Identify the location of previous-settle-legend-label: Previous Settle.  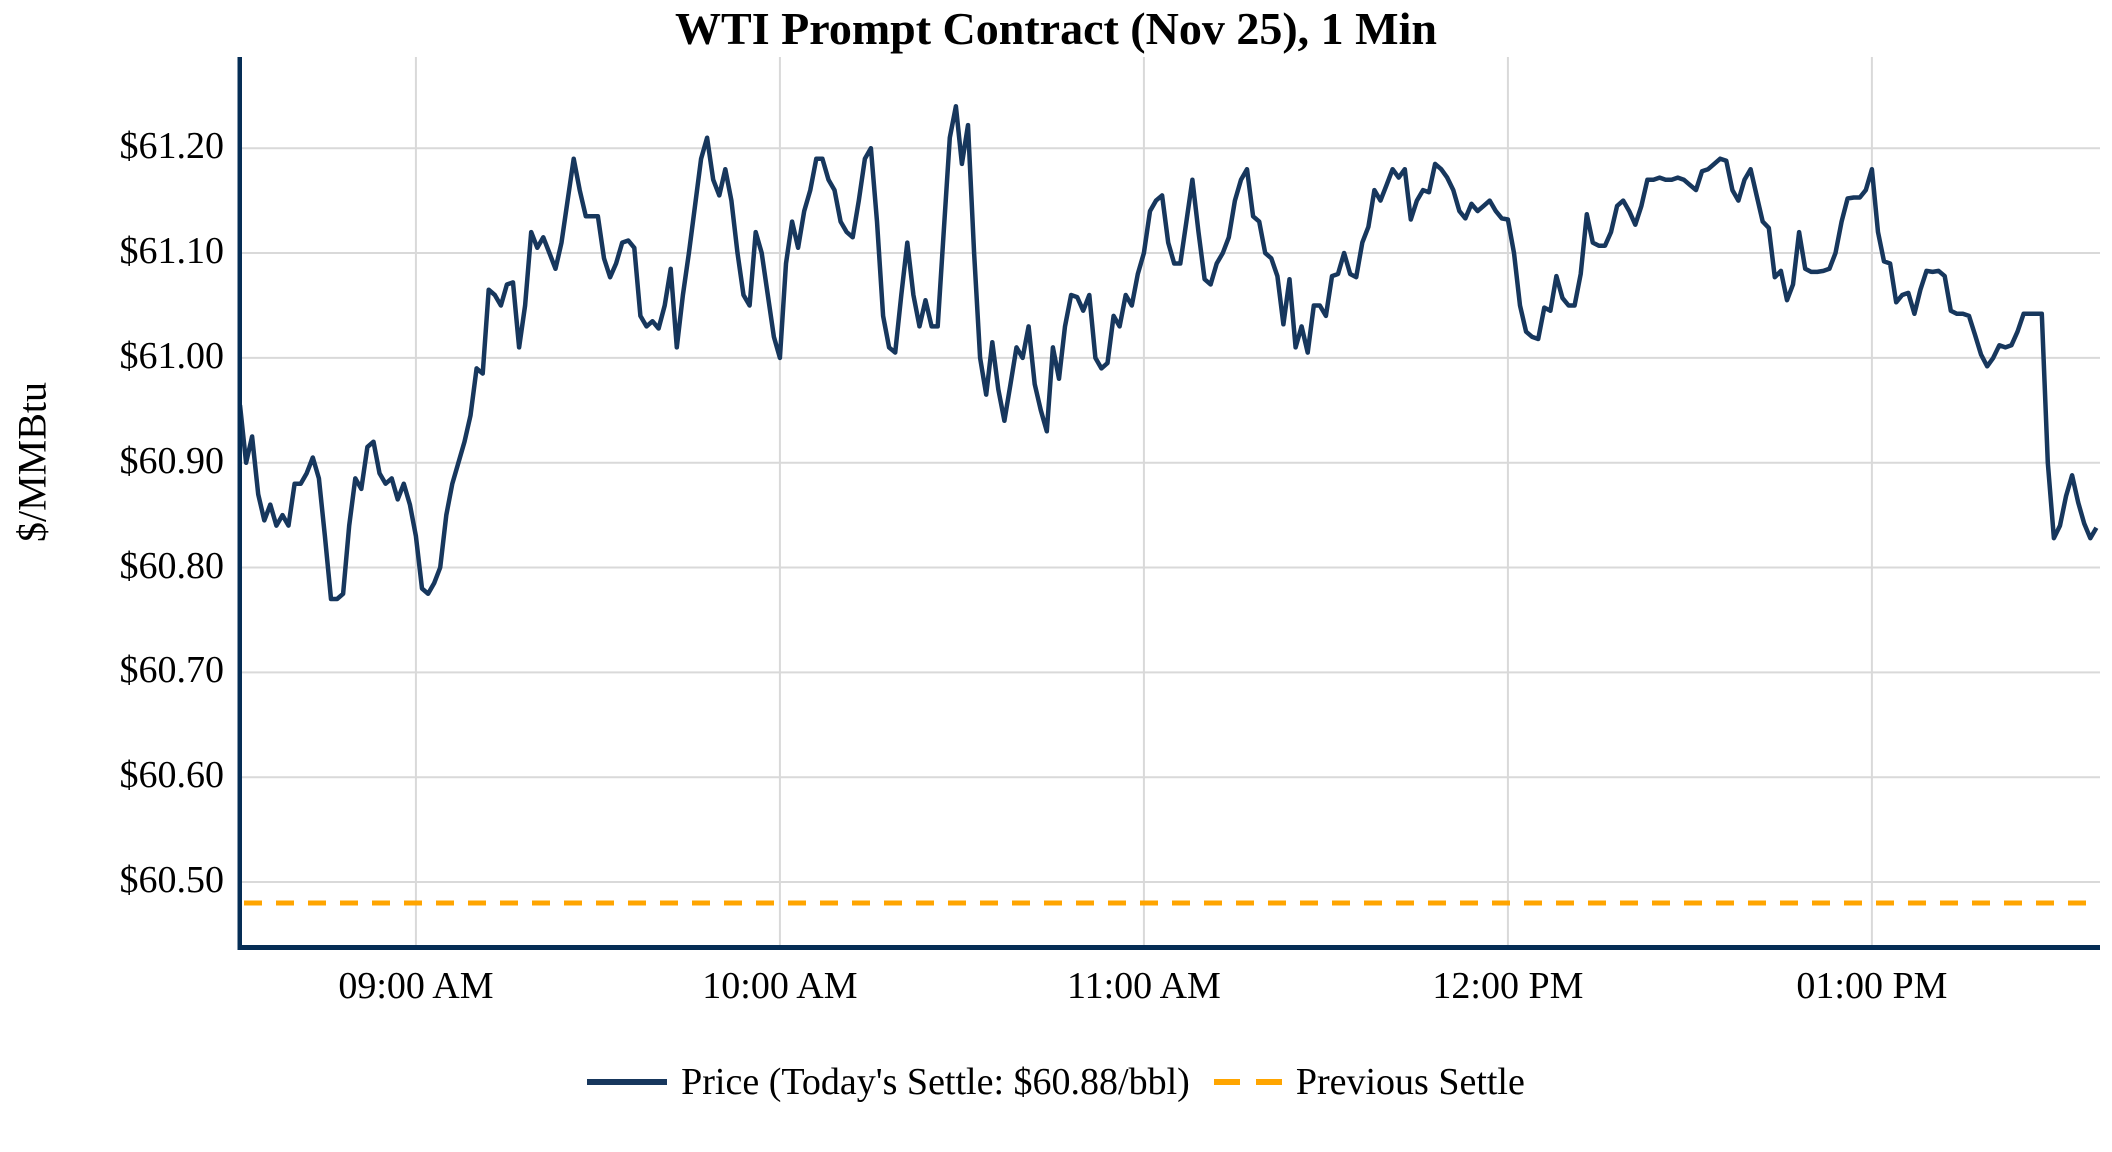
(1410, 1082).